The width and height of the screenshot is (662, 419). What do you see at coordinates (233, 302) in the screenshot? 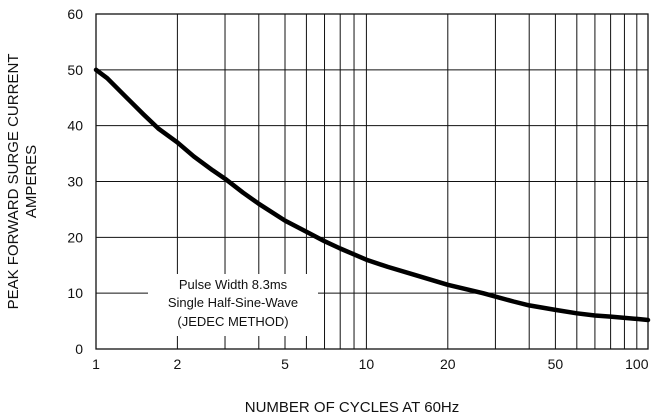
I see `annotation-line: Single Half-Sine-Wave` at bounding box center [233, 302].